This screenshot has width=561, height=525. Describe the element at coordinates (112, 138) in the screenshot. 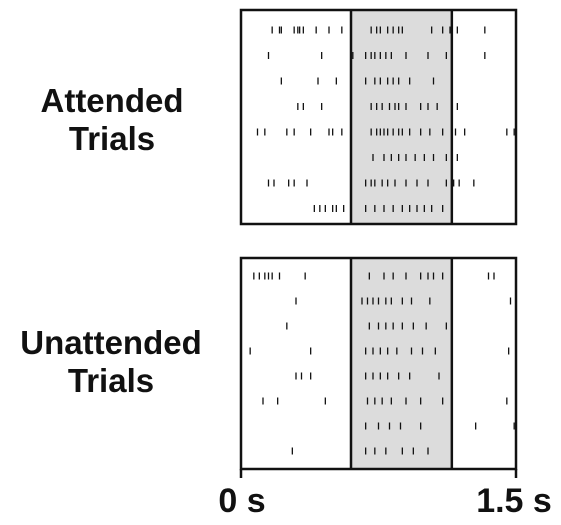

I see `attended-label-line2: Trials` at that location.